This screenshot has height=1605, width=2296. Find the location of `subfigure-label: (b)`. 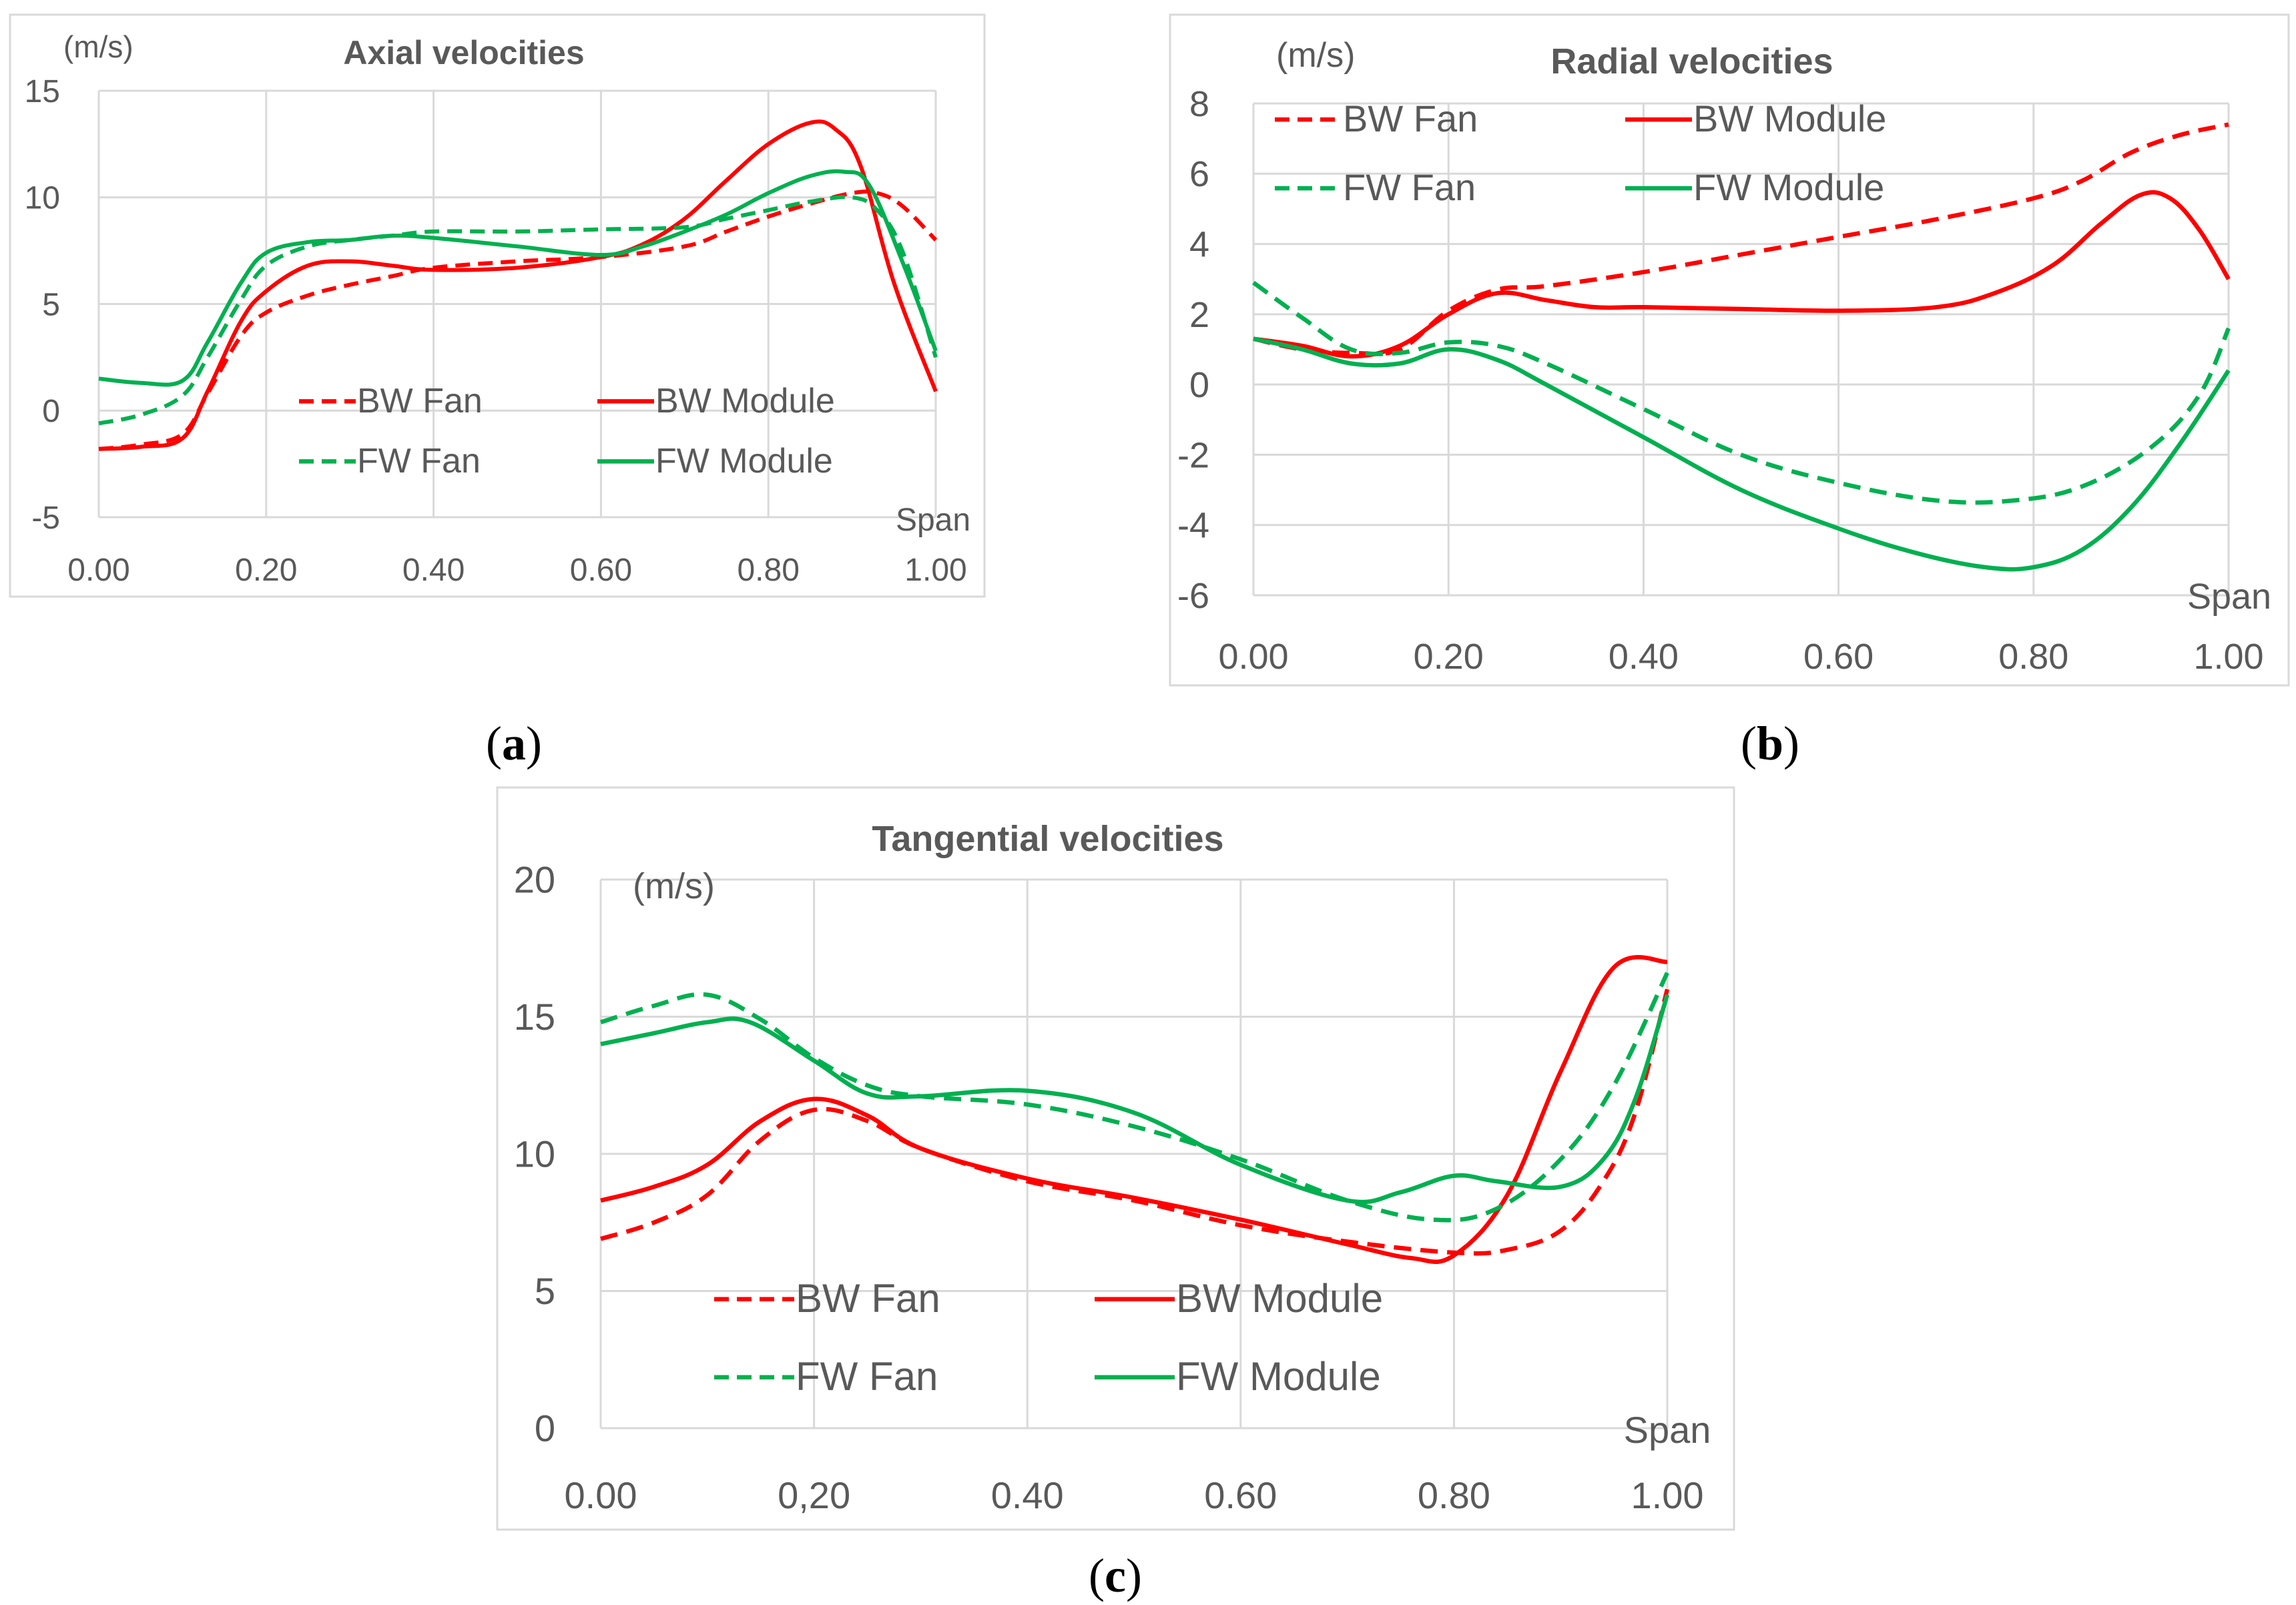

subfigure-label: (b) is located at coordinates (1770, 744).